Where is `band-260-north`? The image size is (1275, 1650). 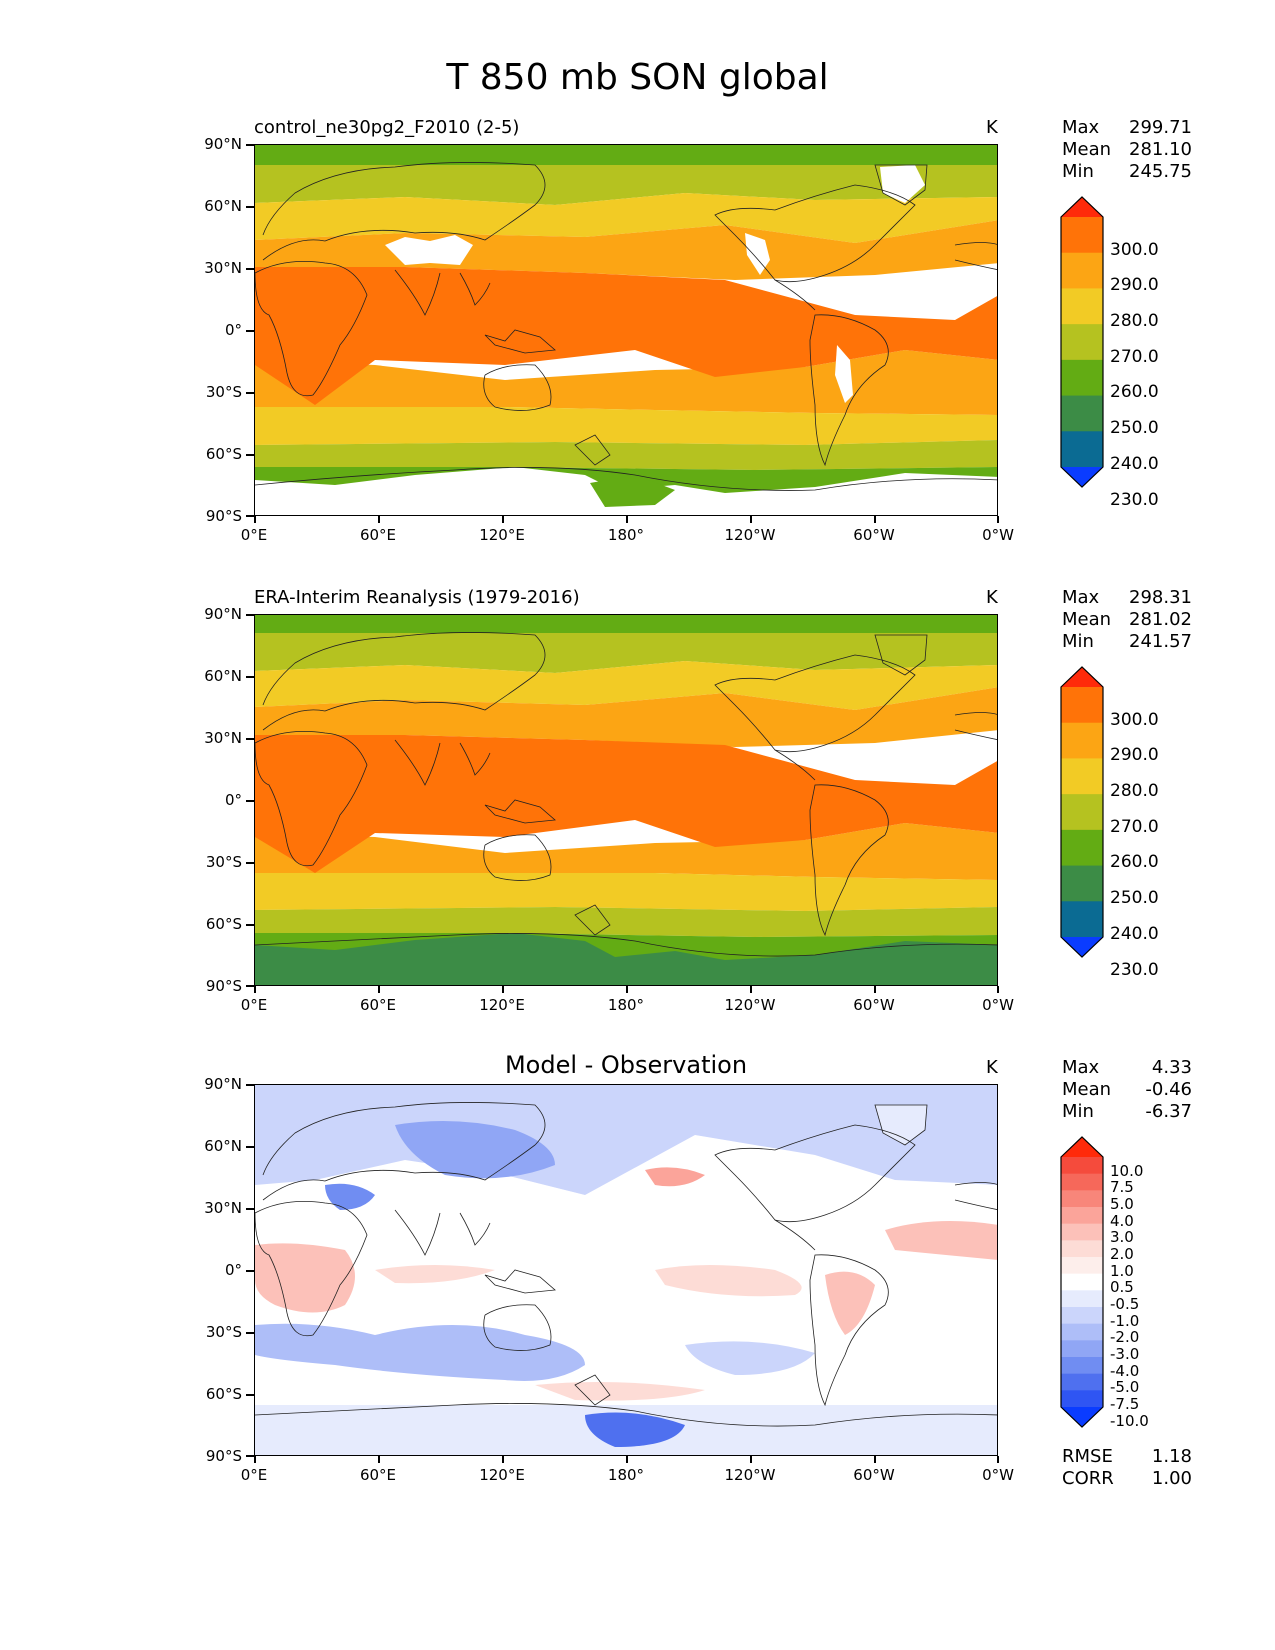 band-260-north is located at coordinates (626, 185).